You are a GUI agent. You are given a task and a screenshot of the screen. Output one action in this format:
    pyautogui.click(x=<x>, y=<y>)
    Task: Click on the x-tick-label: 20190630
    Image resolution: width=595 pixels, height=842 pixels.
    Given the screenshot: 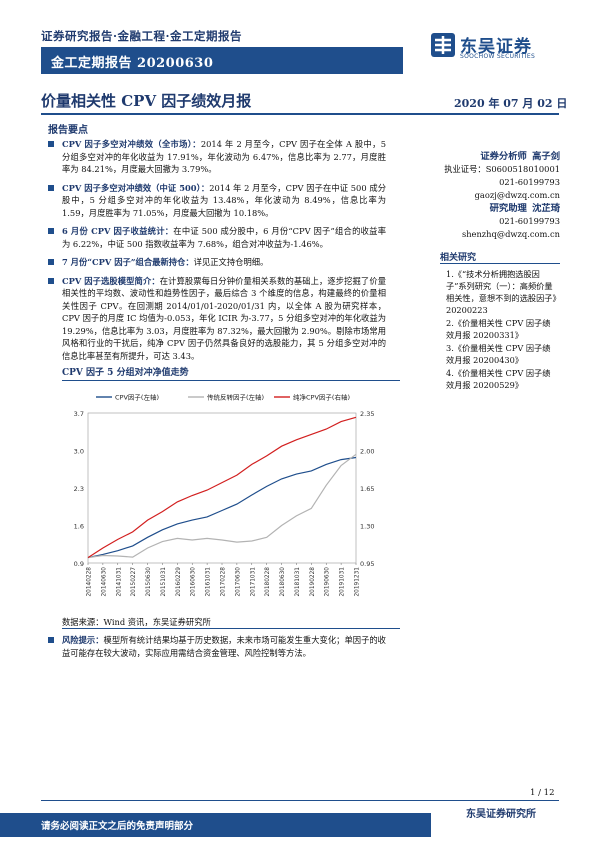 What is the action you would take?
    pyautogui.click(x=328, y=582)
    